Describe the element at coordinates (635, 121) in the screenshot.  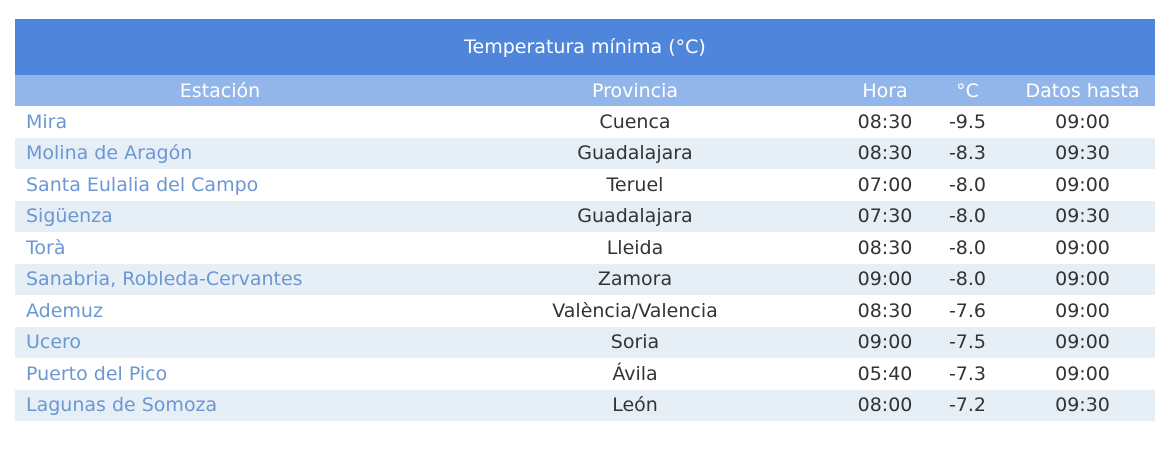
I see `province-cell: Cuenca` at that location.